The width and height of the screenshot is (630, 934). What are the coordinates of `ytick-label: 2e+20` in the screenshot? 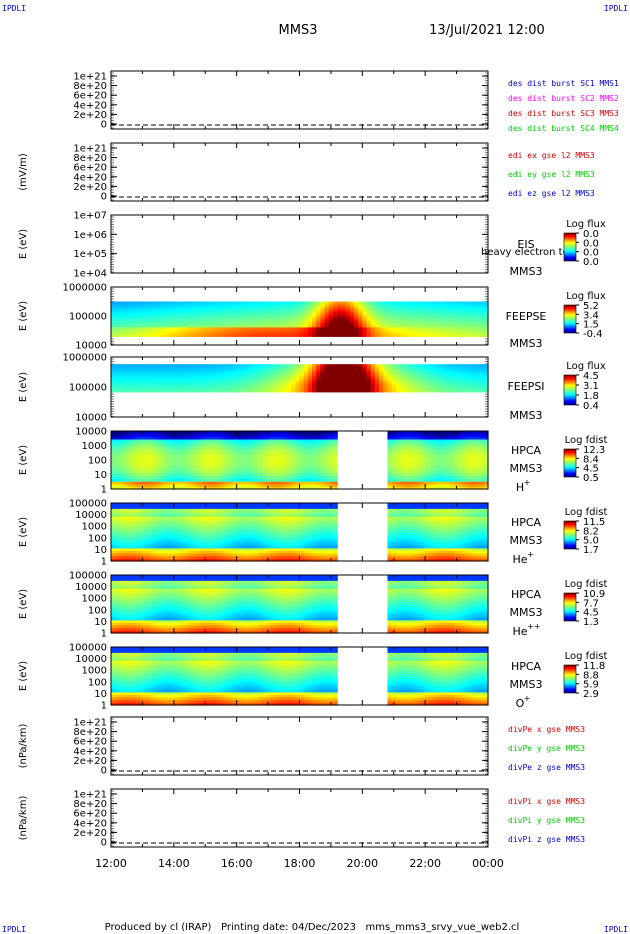 It's located at (90, 115).